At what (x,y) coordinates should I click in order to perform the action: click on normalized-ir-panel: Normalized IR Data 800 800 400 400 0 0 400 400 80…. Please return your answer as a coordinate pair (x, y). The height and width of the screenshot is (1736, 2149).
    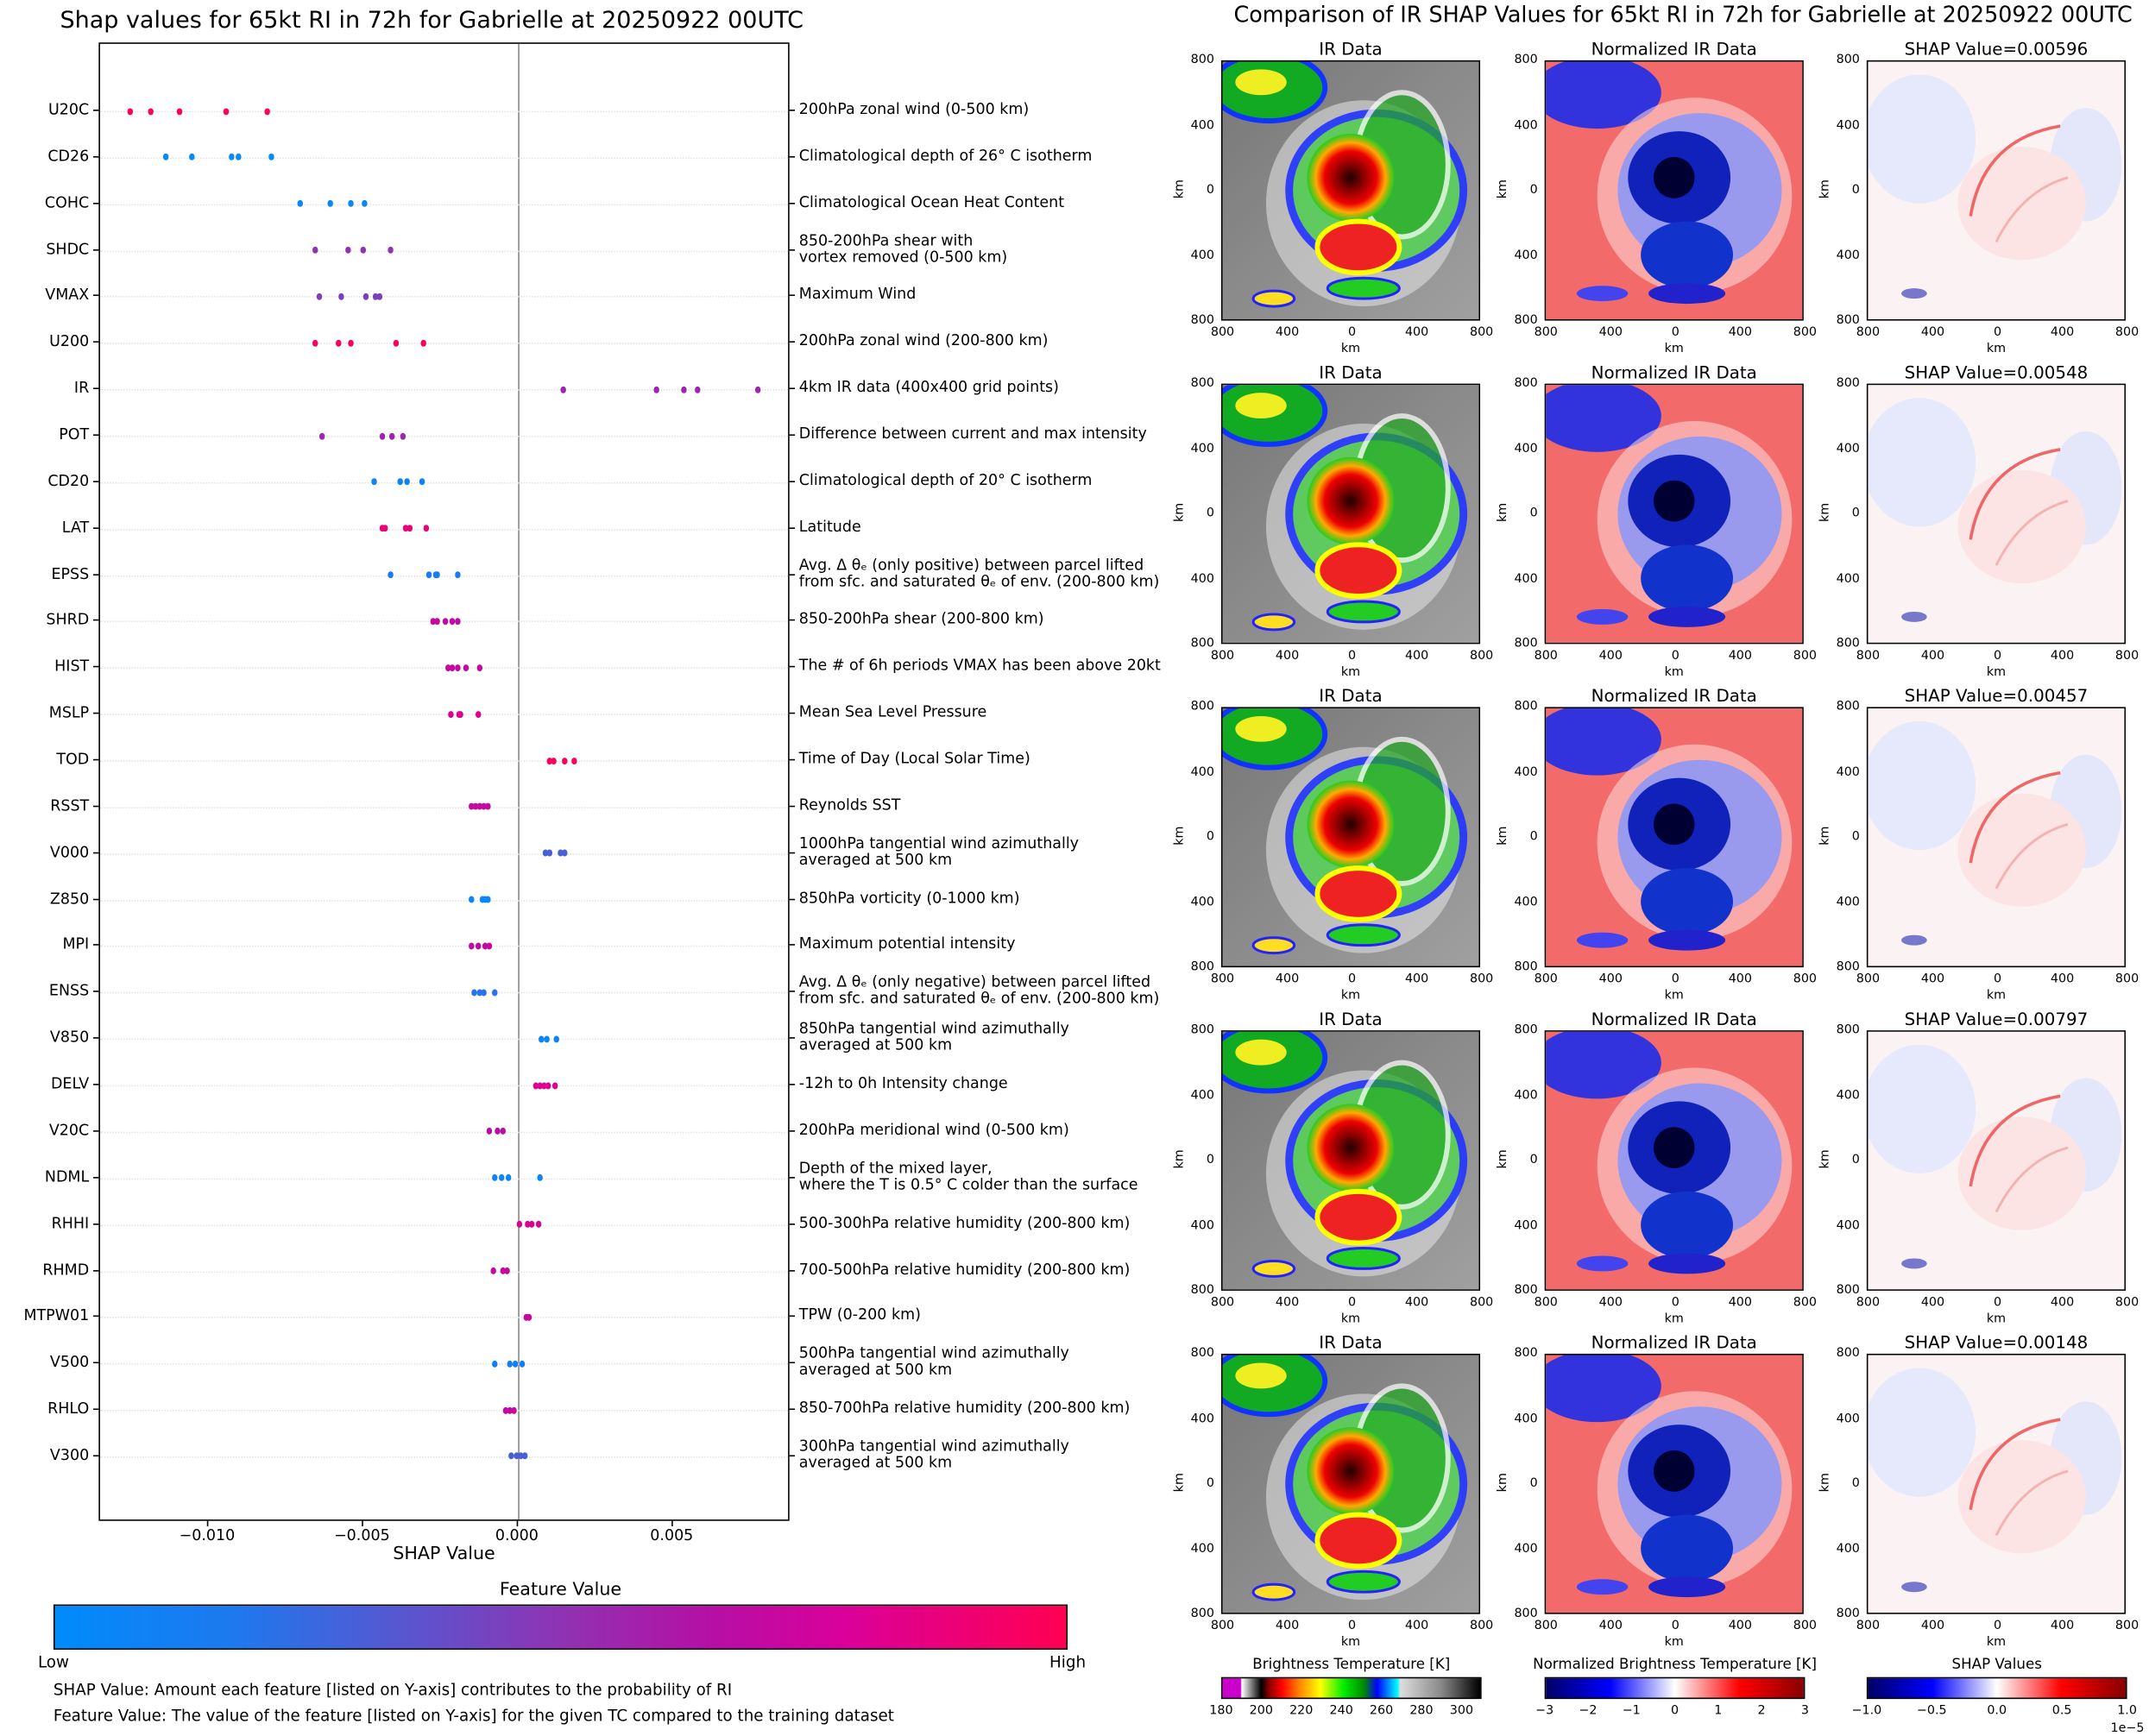
    Looking at the image, I should click on (1657, 844).